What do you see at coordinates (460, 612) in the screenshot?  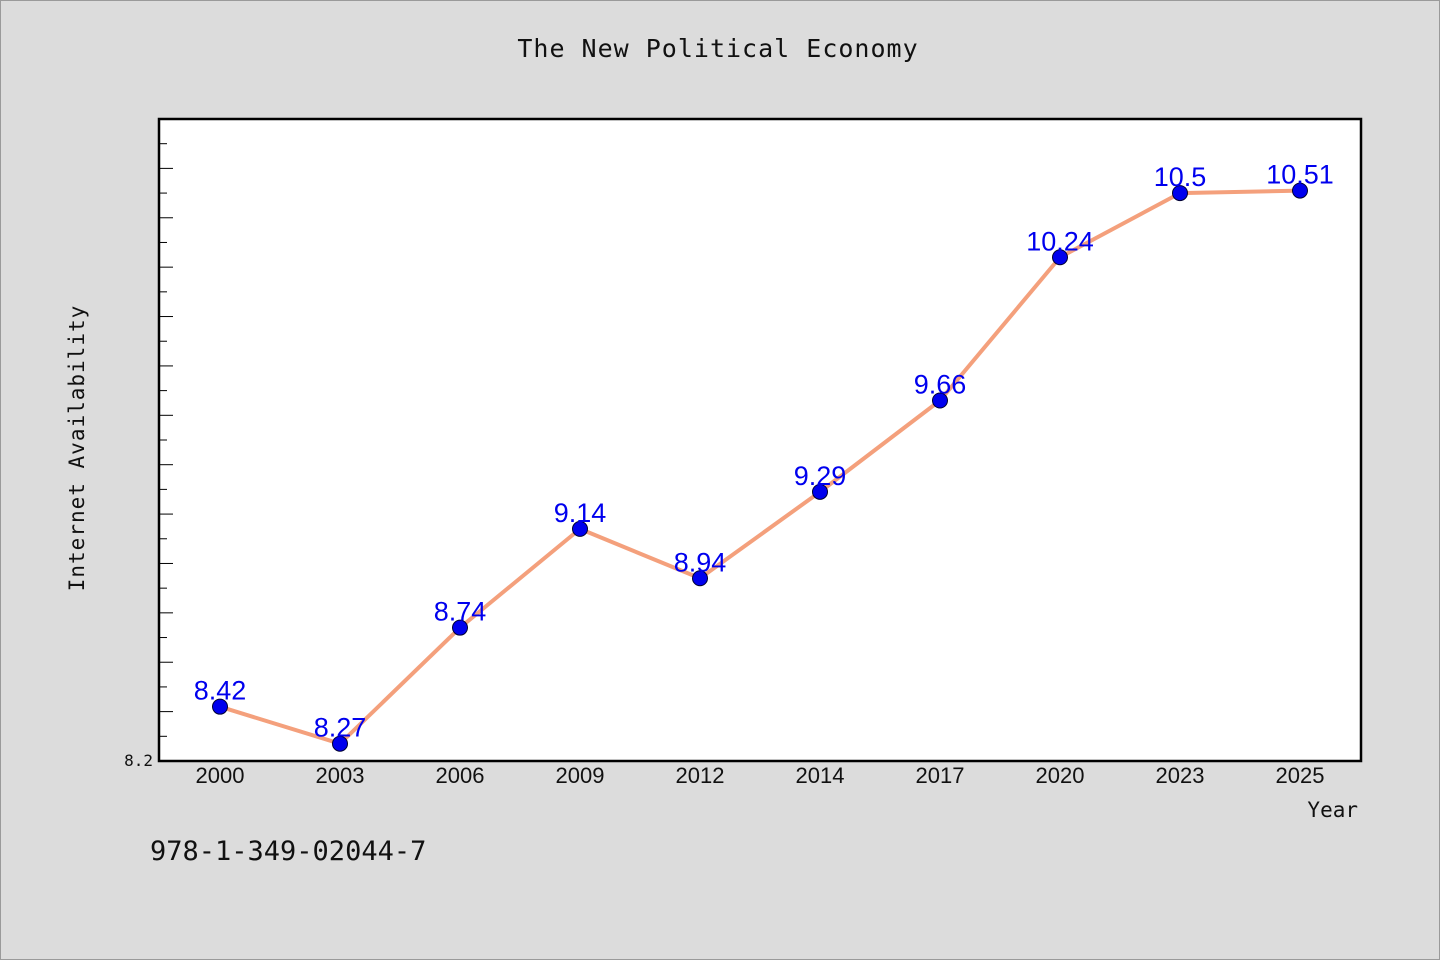 I see `data-label: 8.74` at bounding box center [460, 612].